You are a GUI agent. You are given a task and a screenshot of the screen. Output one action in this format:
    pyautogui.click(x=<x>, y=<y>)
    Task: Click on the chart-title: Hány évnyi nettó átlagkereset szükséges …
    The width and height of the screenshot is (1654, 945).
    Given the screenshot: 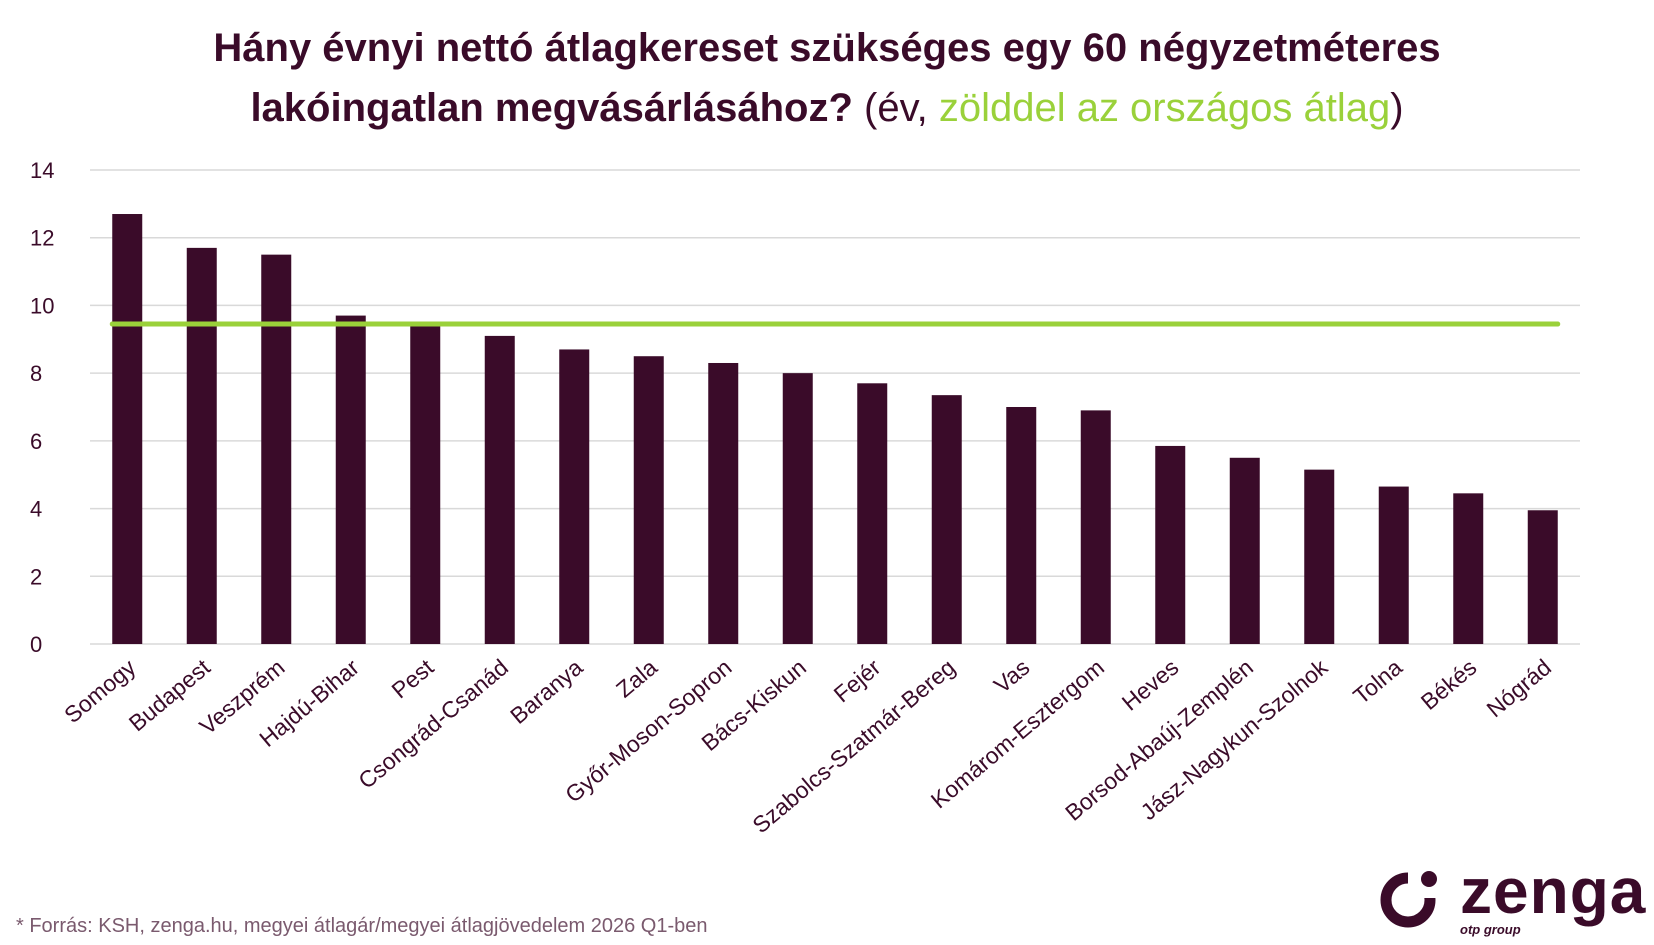 What is the action you would take?
    pyautogui.click(x=827, y=78)
    